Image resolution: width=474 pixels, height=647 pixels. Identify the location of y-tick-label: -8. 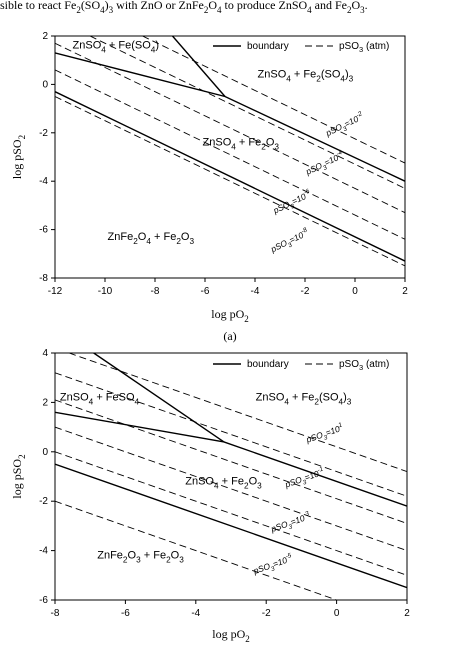
(43, 278).